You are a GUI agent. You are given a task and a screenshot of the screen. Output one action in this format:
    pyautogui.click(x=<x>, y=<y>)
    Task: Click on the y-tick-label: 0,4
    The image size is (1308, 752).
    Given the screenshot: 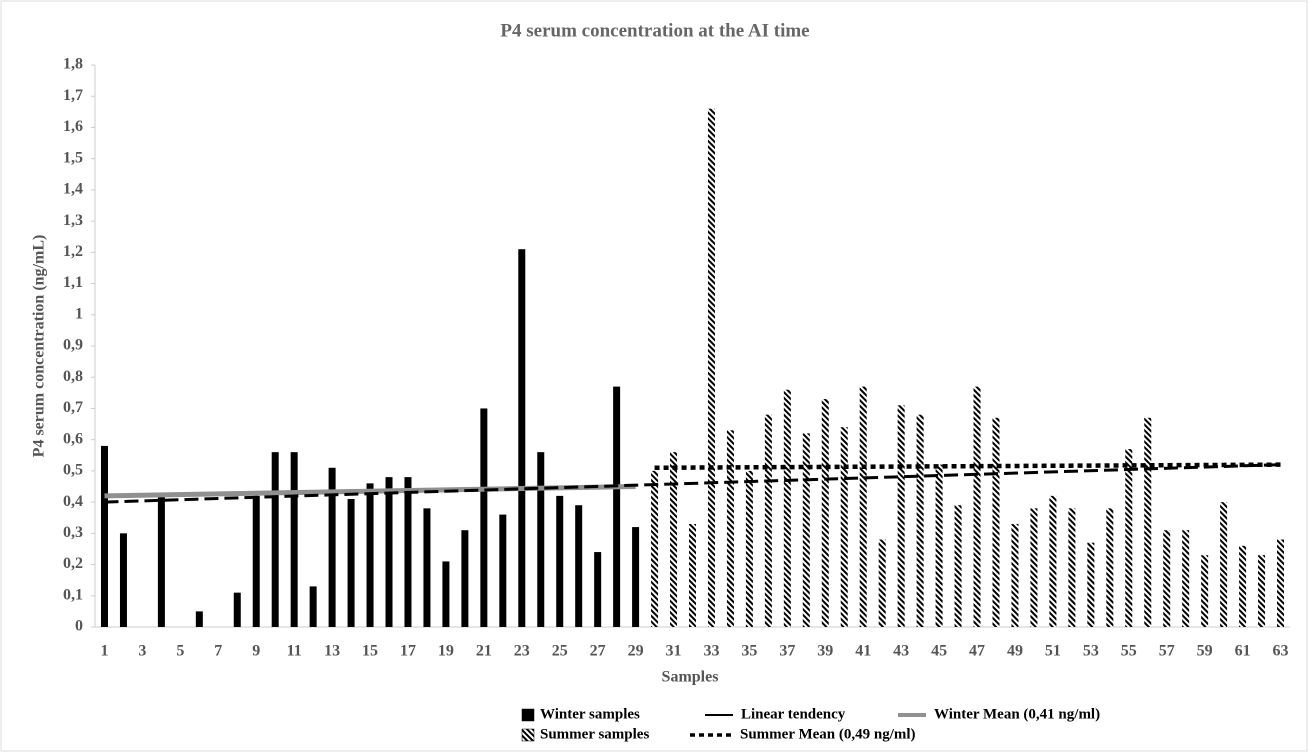 What is the action you would take?
    pyautogui.click(x=73, y=501)
    